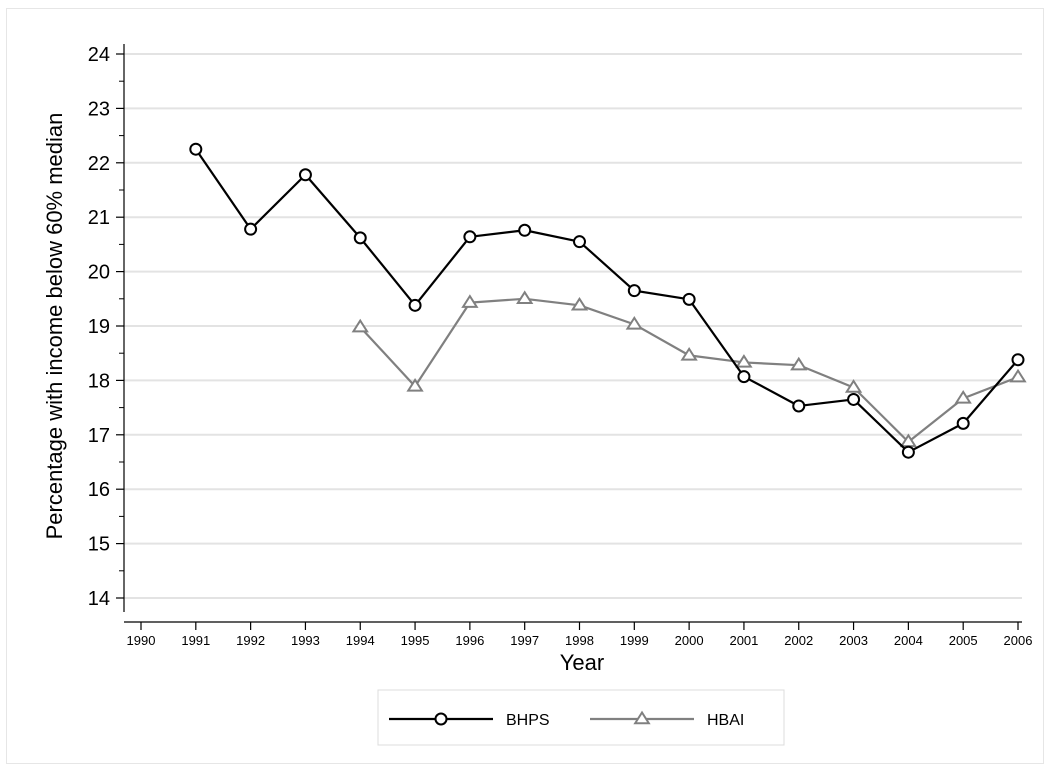 This screenshot has height=771, width=1051. What do you see at coordinates (99, 490) in the screenshot?
I see `y-tick-label: 16` at bounding box center [99, 490].